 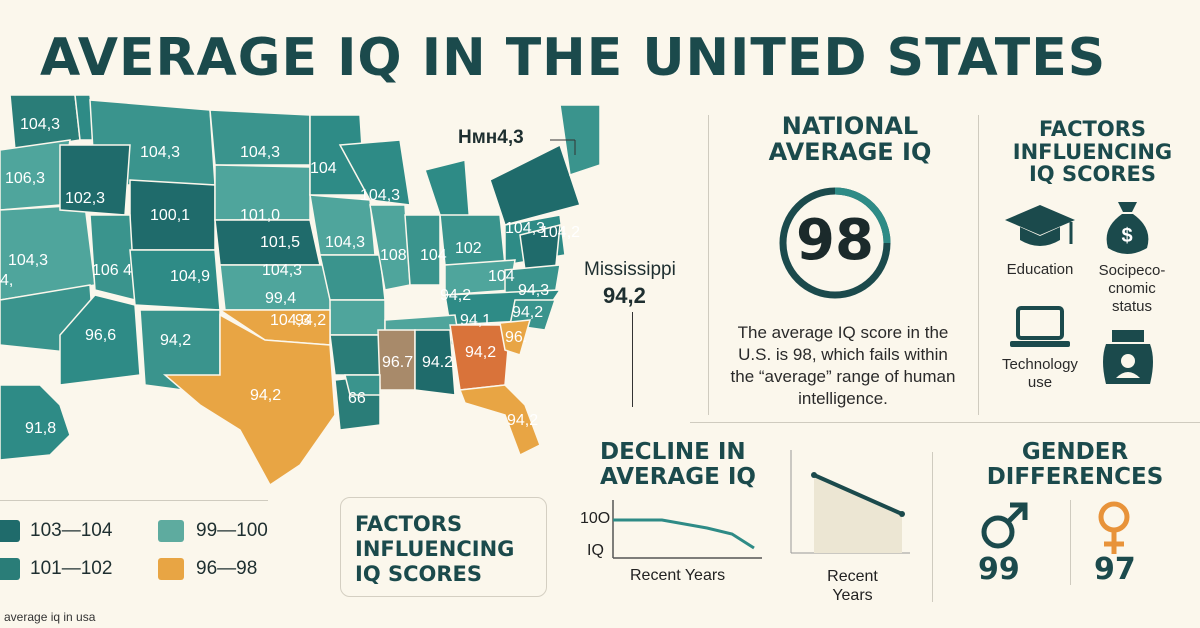 What do you see at coordinates (1040, 373) in the screenshot?
I see `factor-technology: Technology use` at bounding box center [1040, 373].